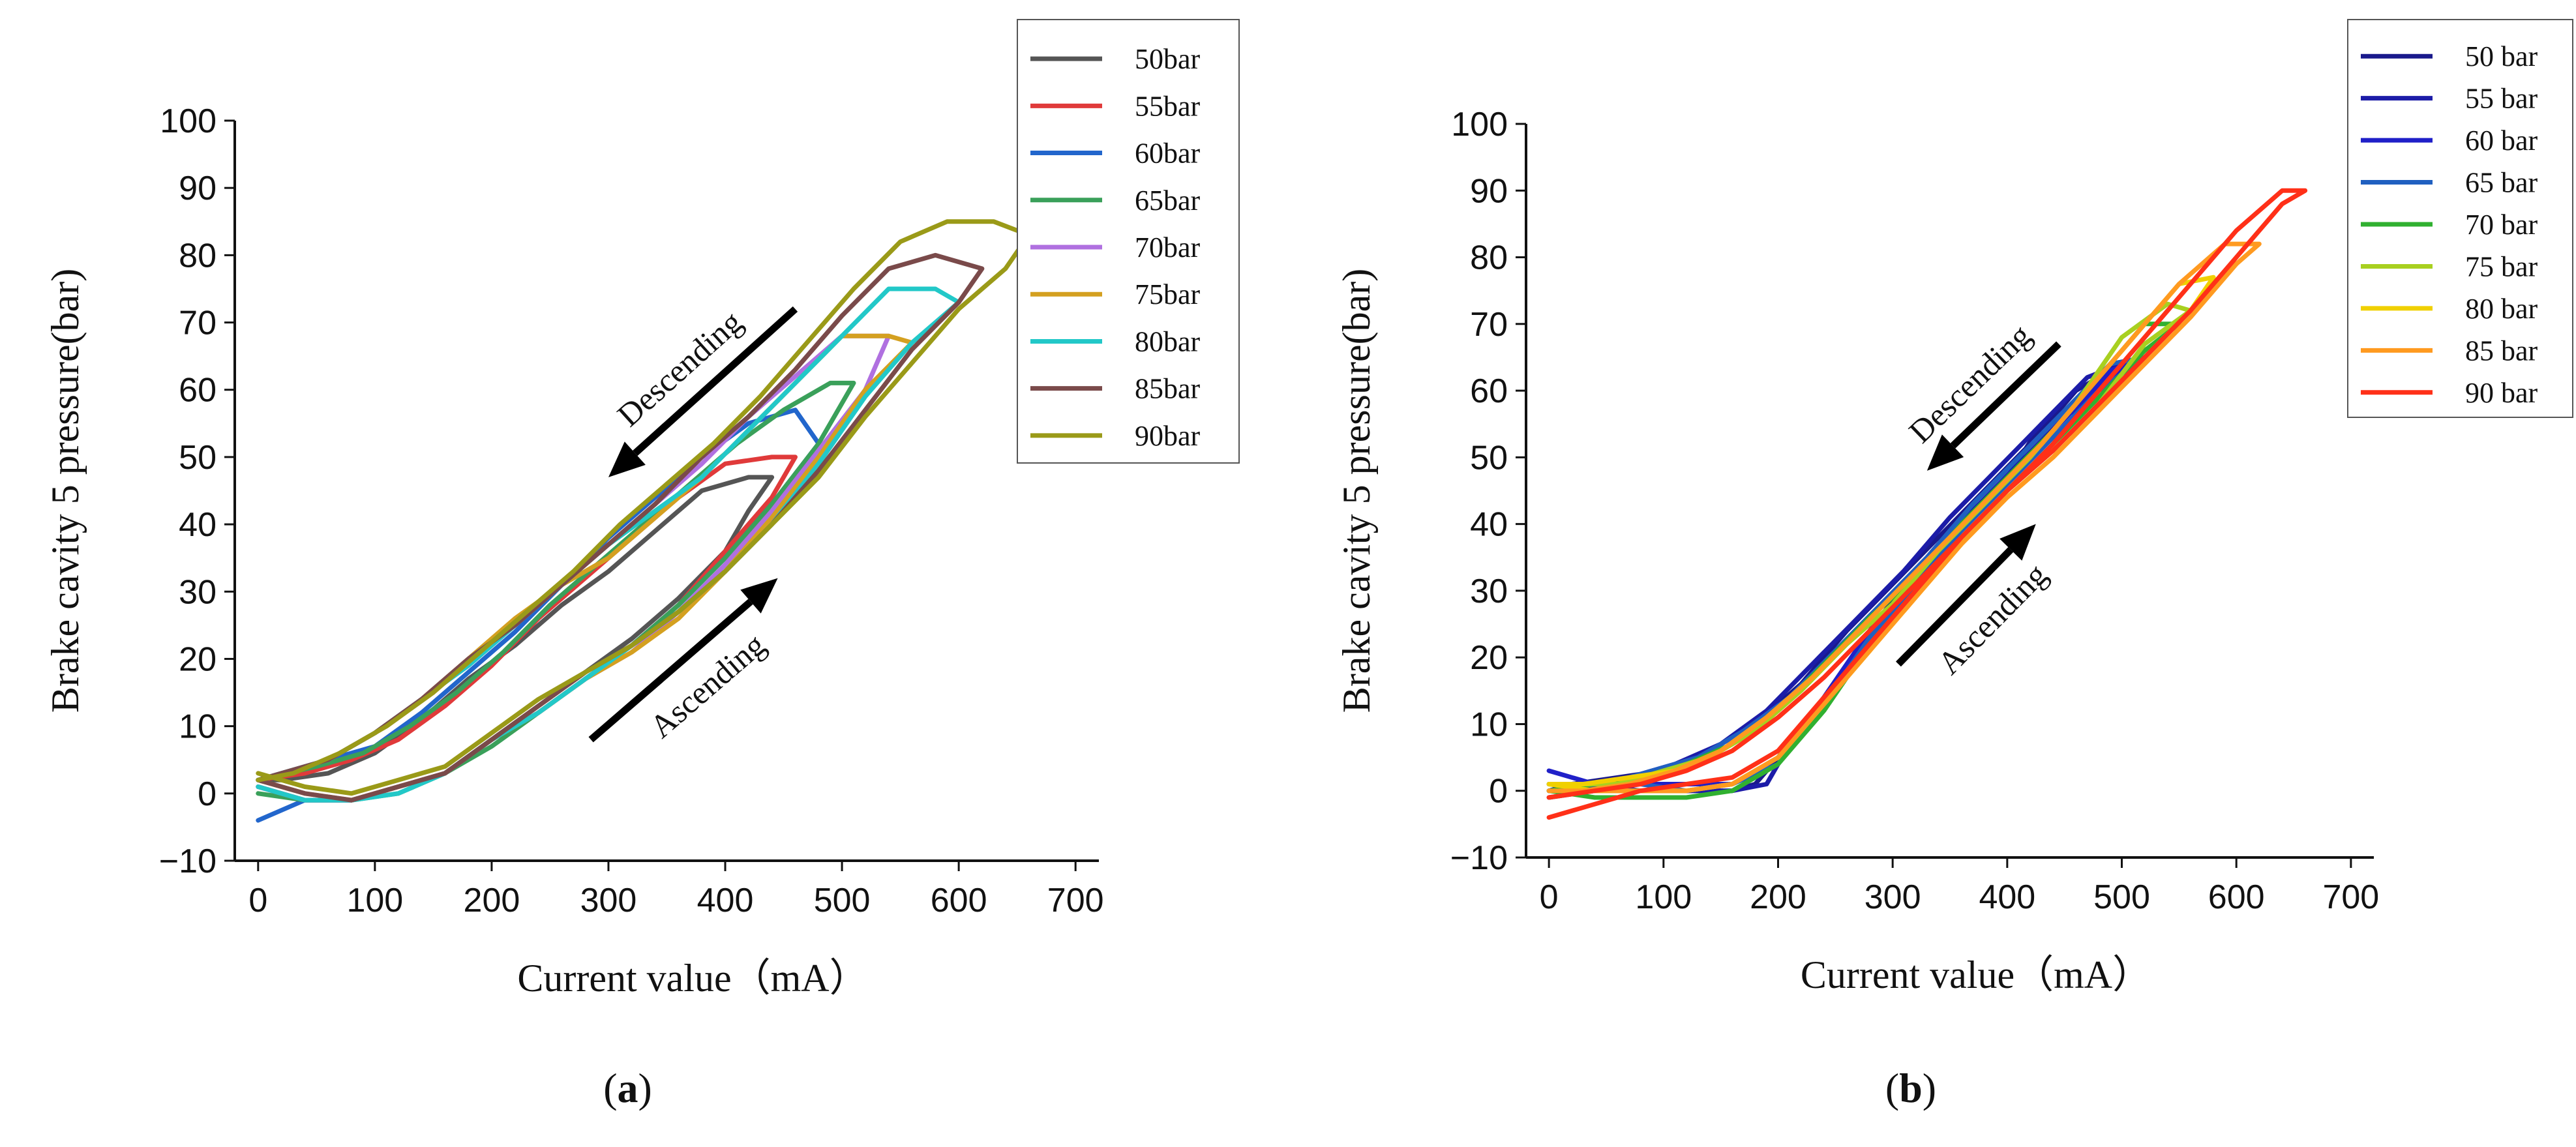 The width and height of the screenshot is (2576, 1147). I want to click on legend-label: 55bar, so click(1168, 106).